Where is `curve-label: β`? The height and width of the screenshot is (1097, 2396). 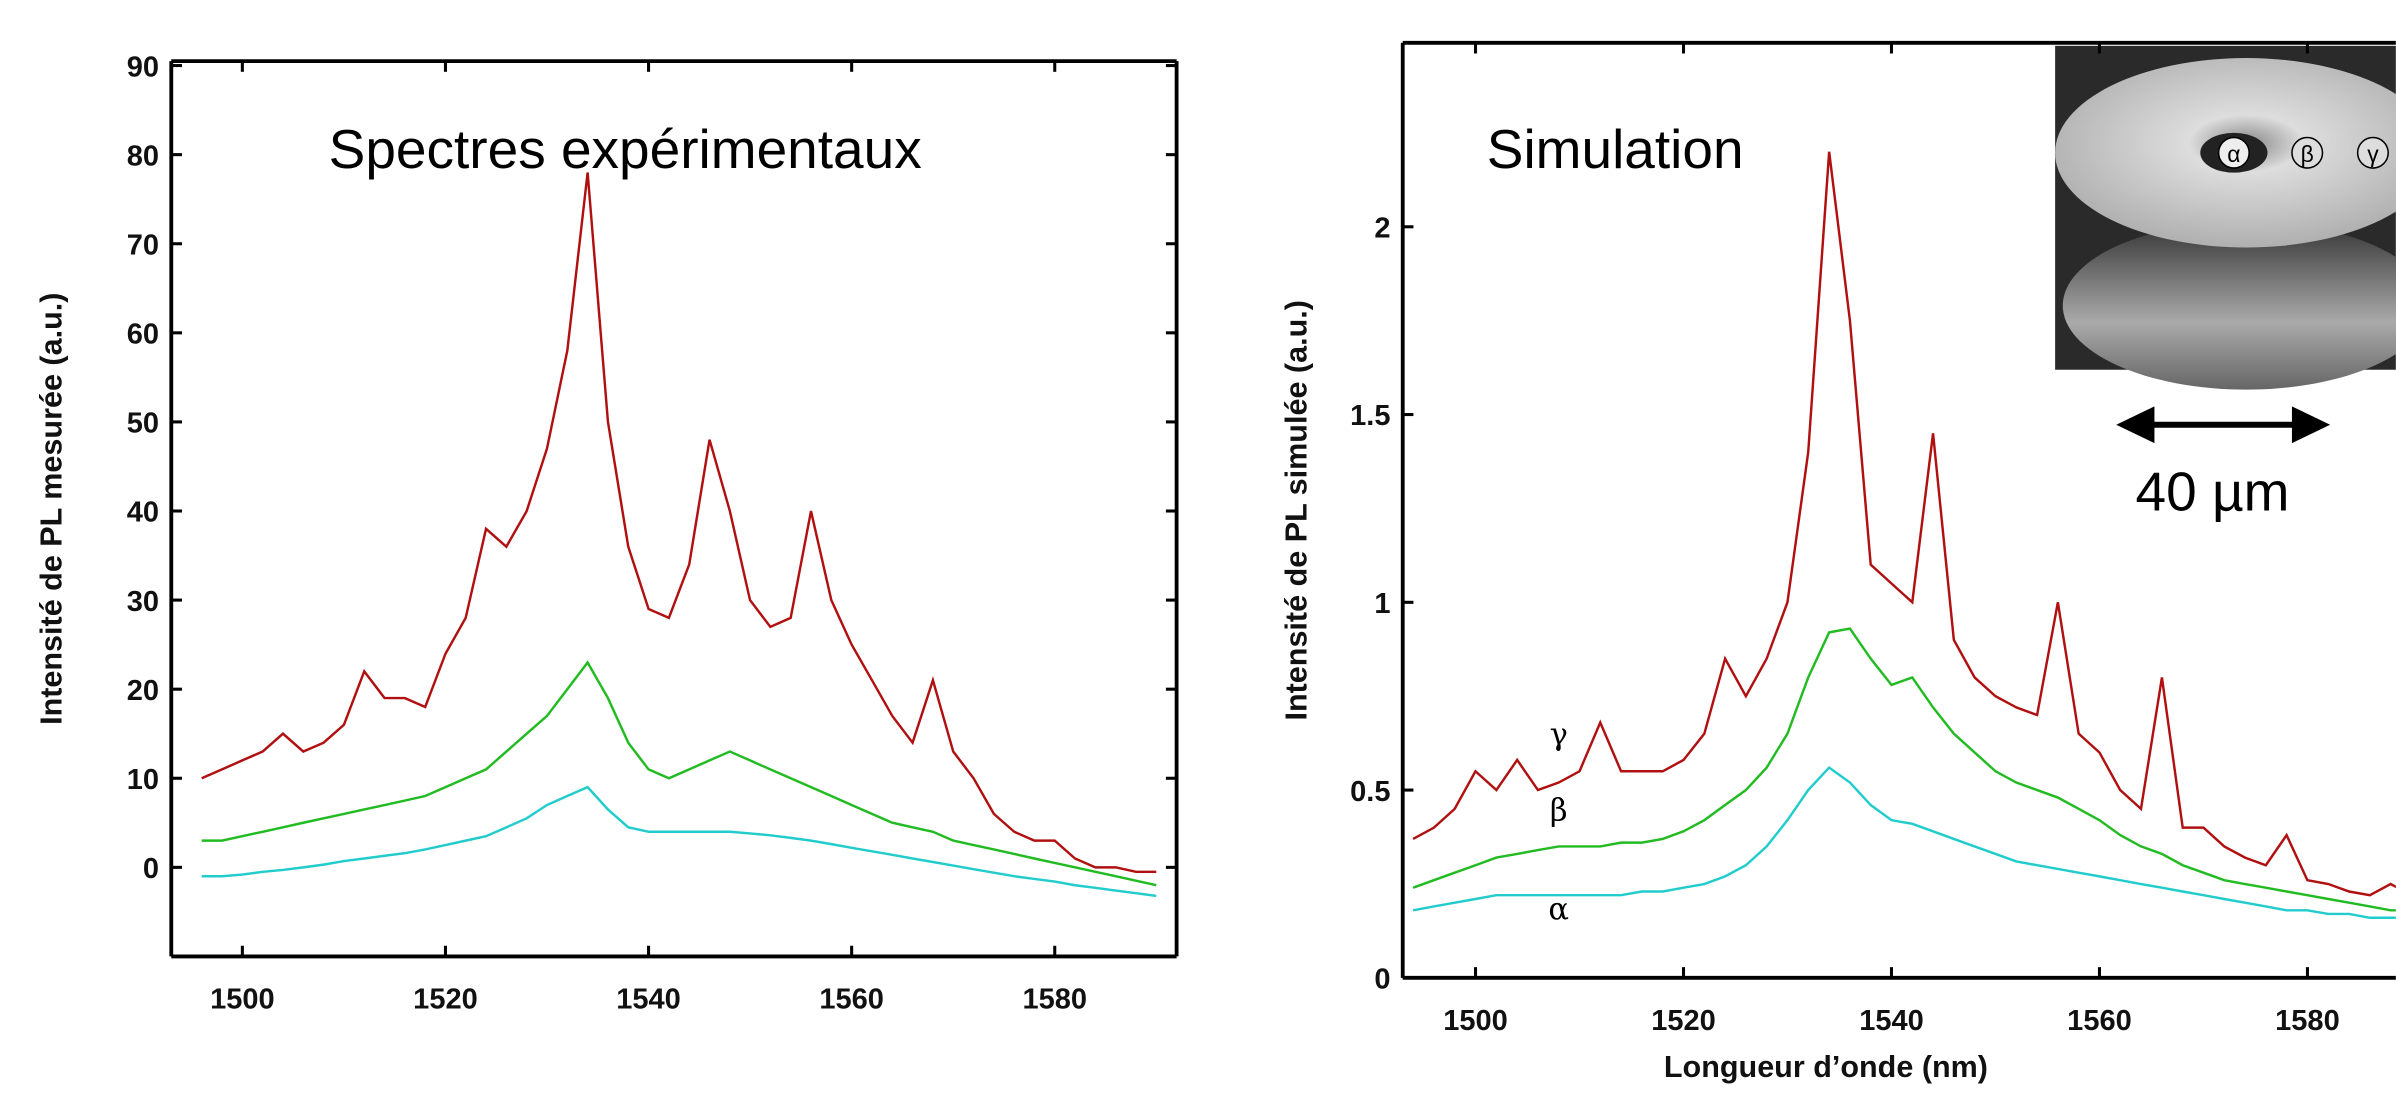
curve-label: β is located at coordinates (1559, 810).